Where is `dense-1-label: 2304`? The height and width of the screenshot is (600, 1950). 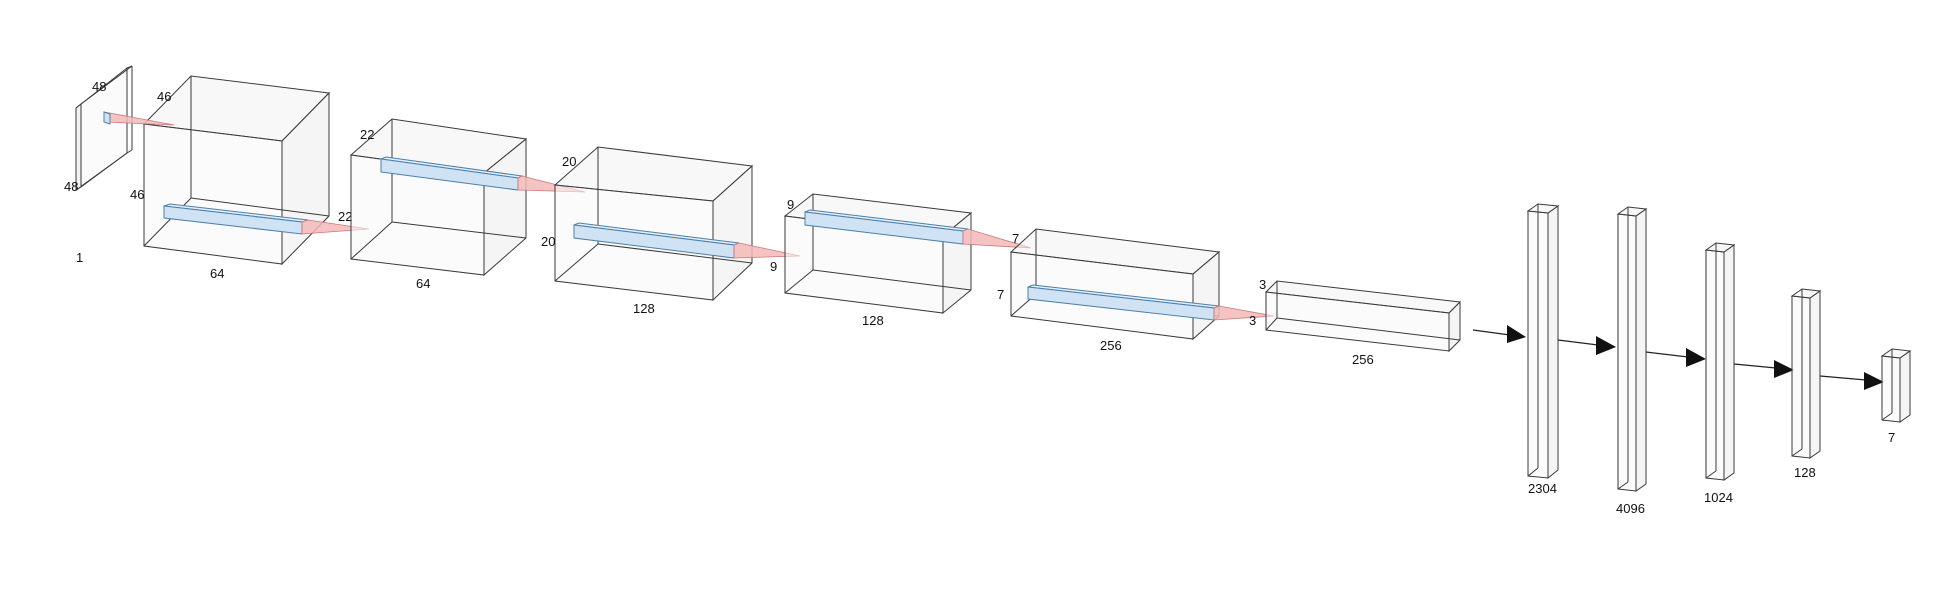
dense-1-label: 2304 is located at coordinates (1542, 488).